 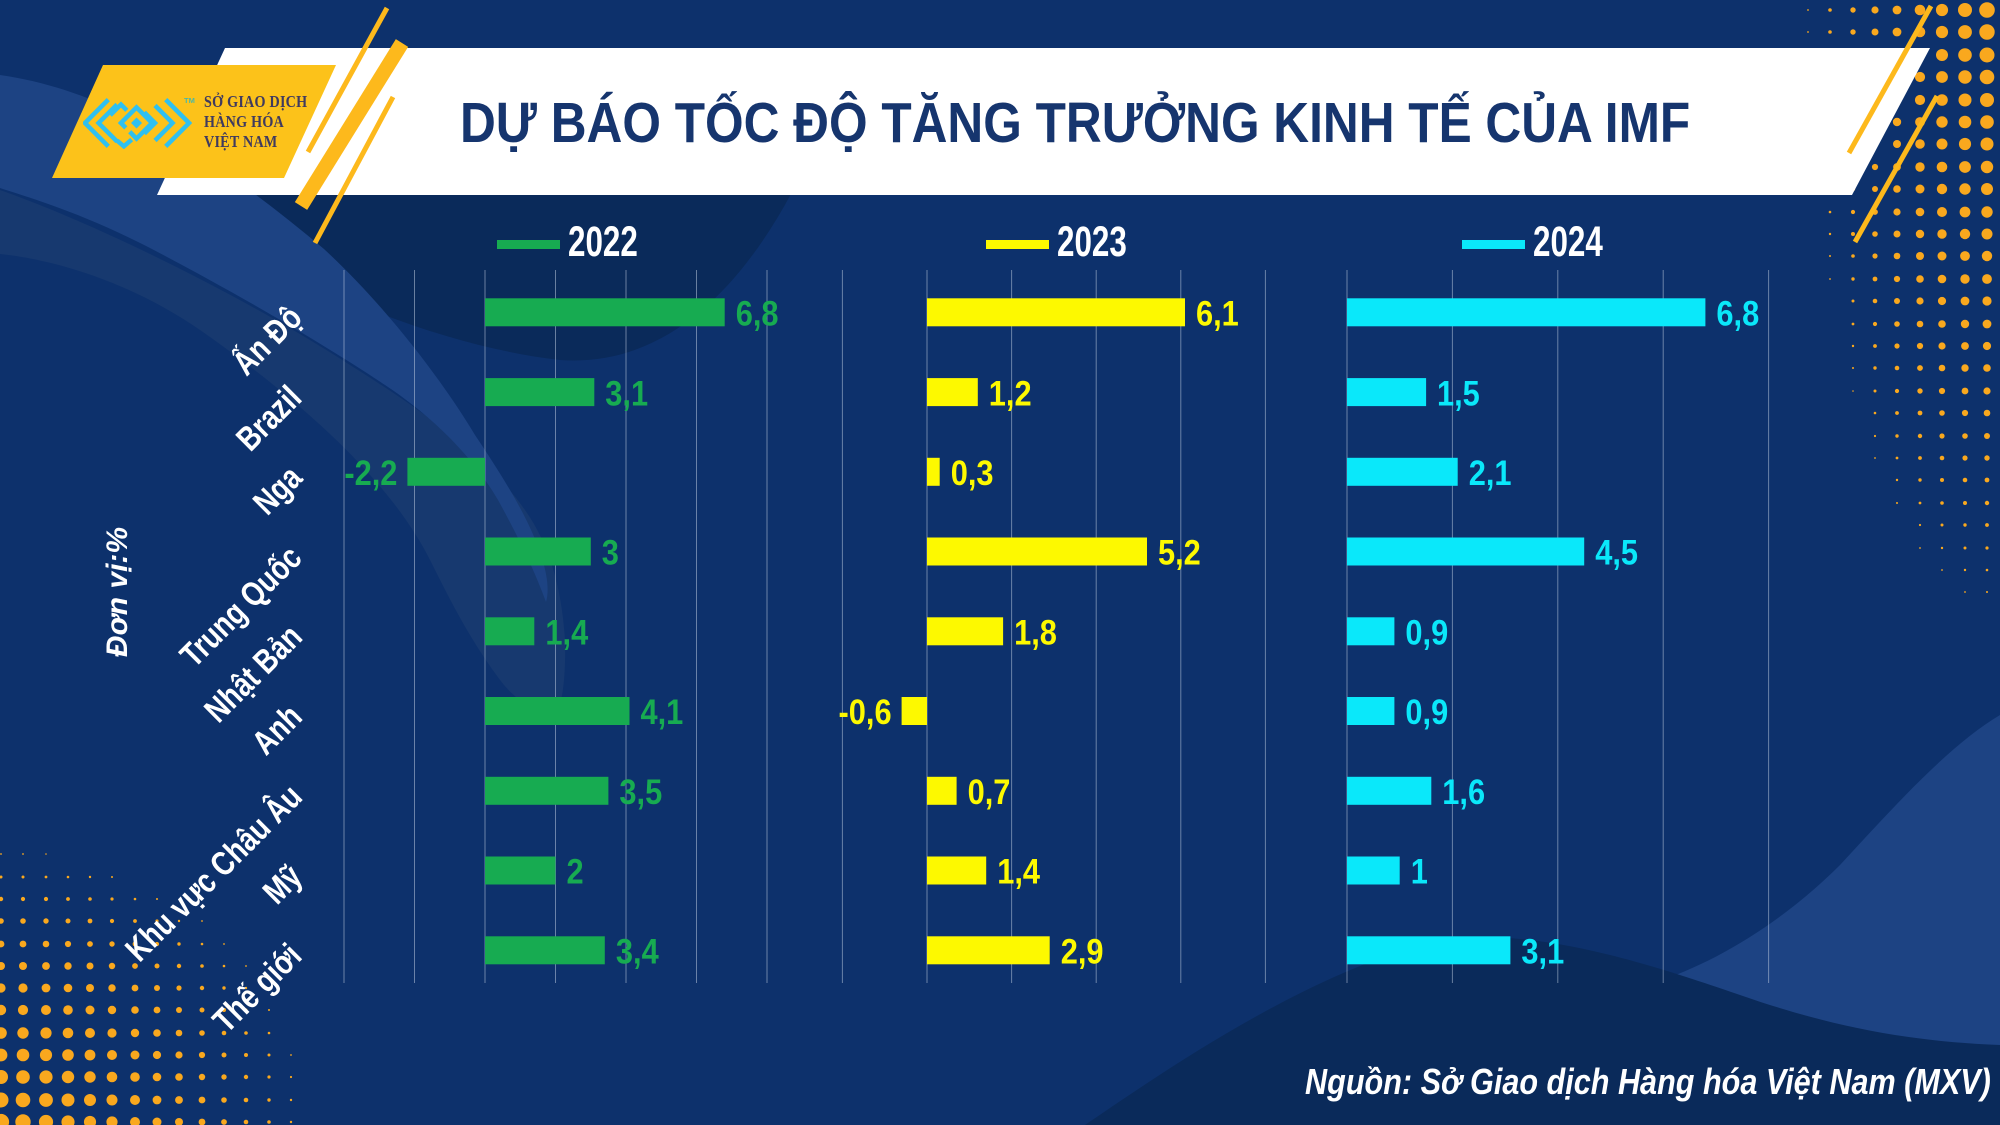 I want to click on svg-text: 3,4, so click(x=637, y=951).